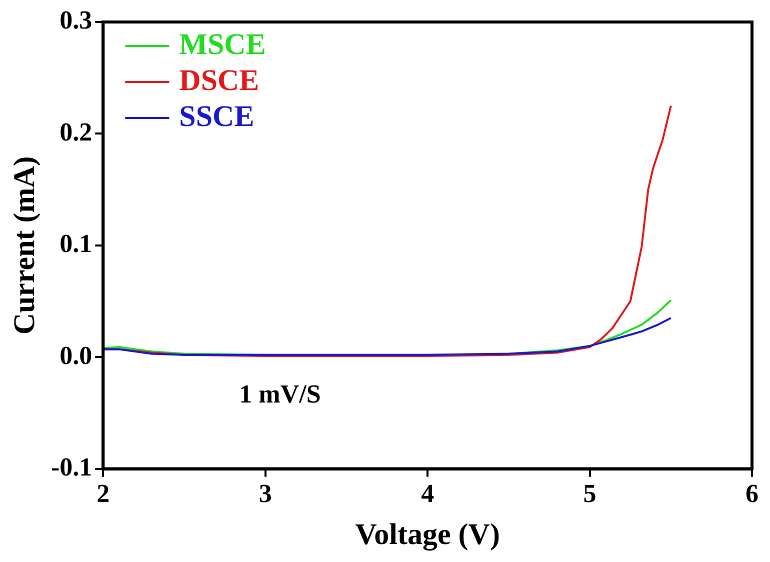  Describe the element at coordinates (76, 20) in the screenshot. I see `y-tick-label: 0.3` at that location.